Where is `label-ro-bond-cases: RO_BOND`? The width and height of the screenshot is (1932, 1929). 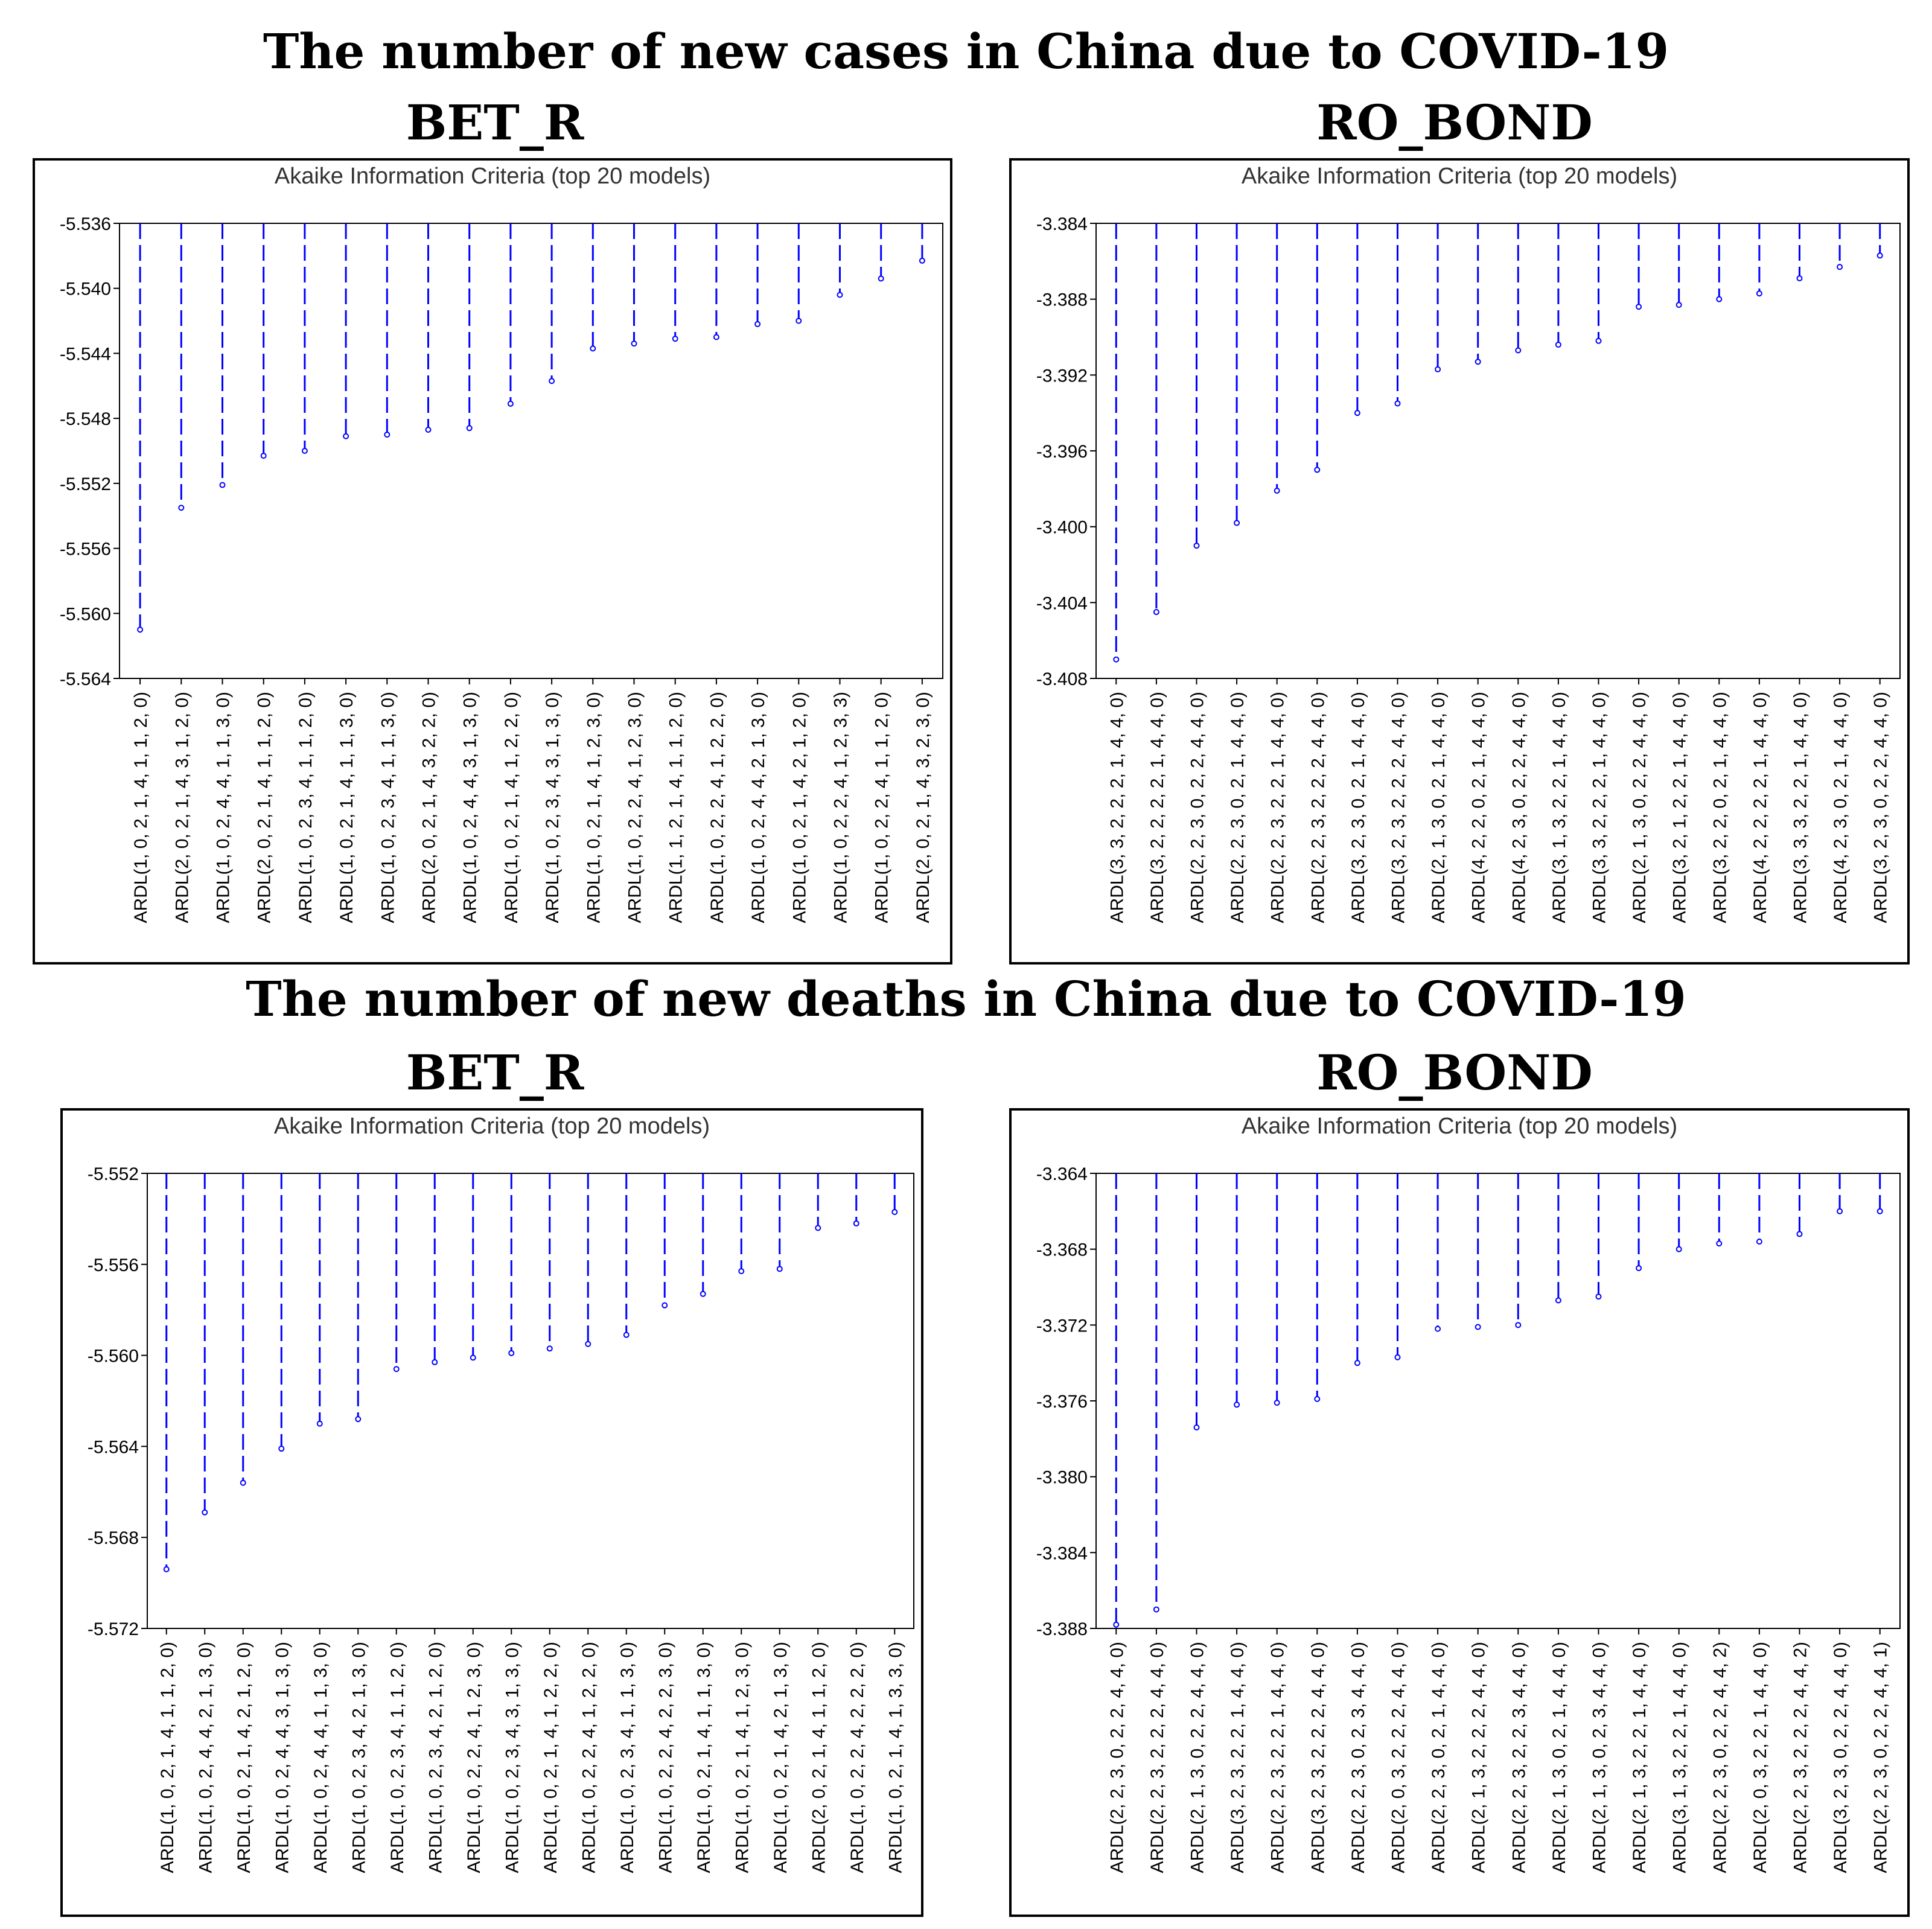
label-ro-bond-cases: RO_BOND is located at coordinates (1454, 122).